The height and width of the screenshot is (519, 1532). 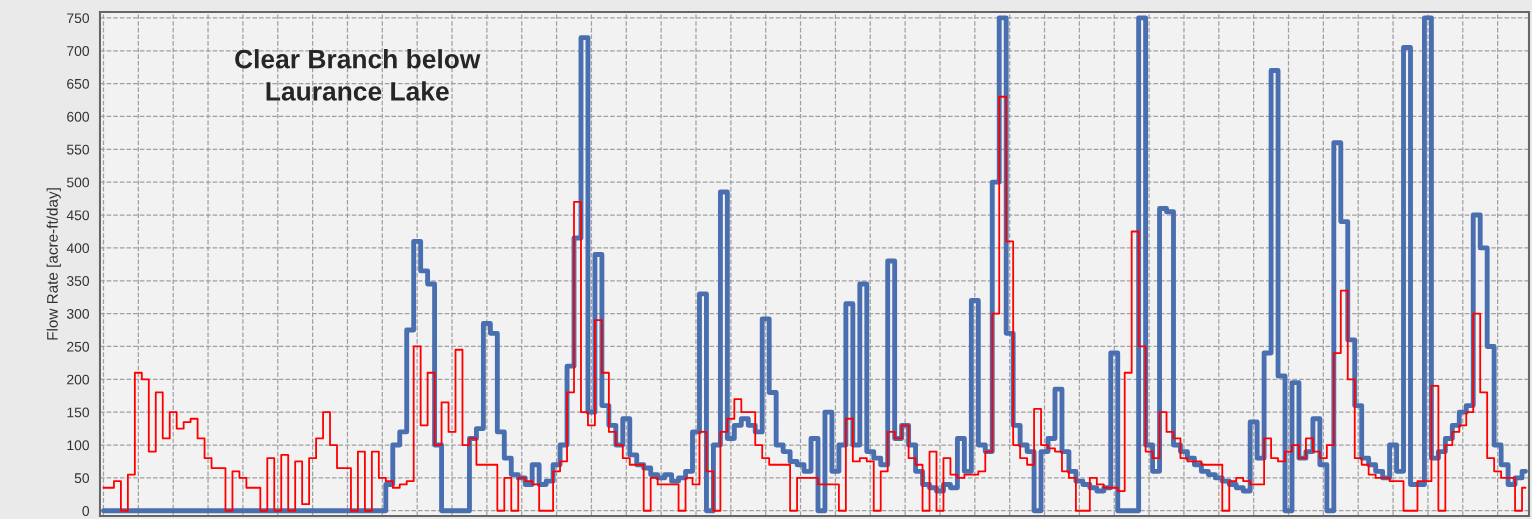 I want to click on y-tick-label: 350, so click(x=78, y=281).